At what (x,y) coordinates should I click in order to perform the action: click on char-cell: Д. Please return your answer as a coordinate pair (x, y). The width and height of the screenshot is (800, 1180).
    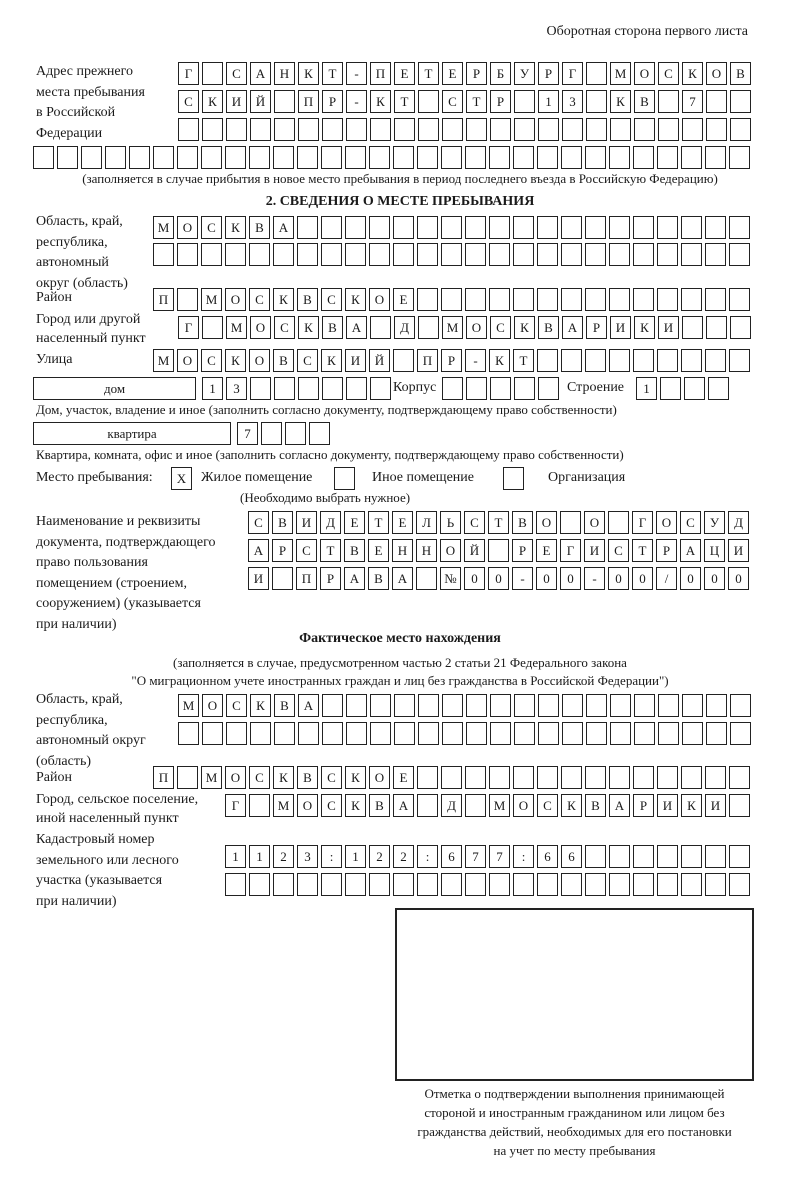
    Looking at the image, I should click on (404, 327).